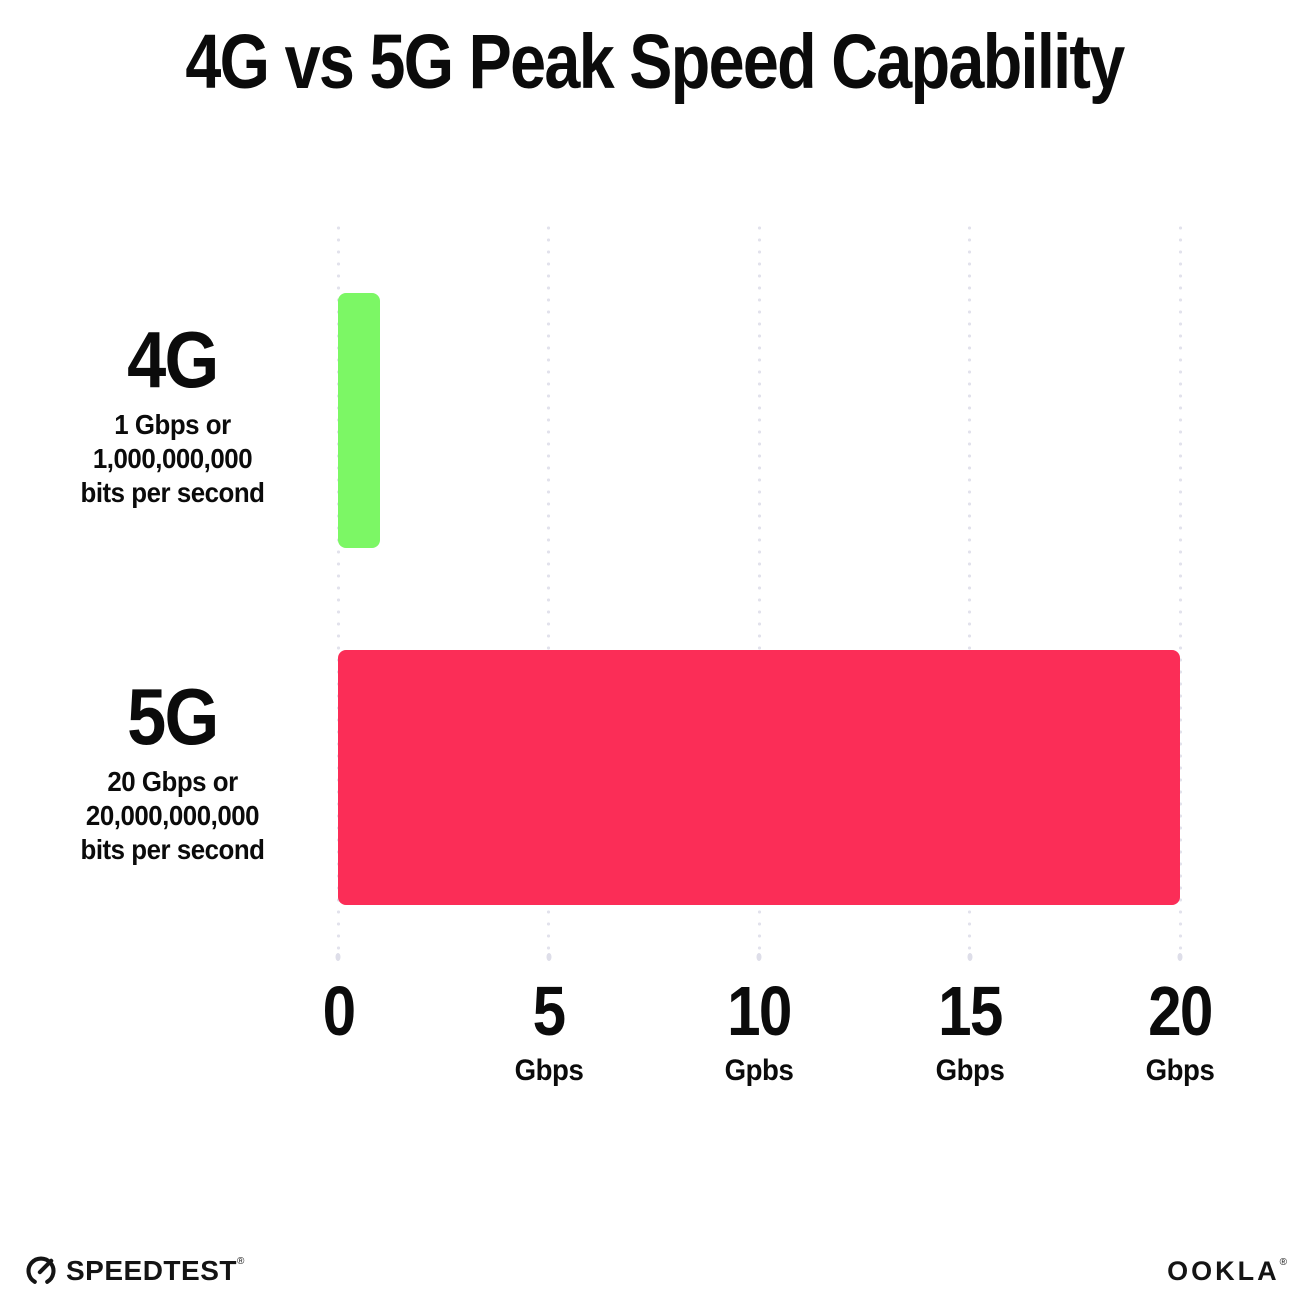  I want to click on x-tick-20: 20 Gbps, so click(1180, 1032).